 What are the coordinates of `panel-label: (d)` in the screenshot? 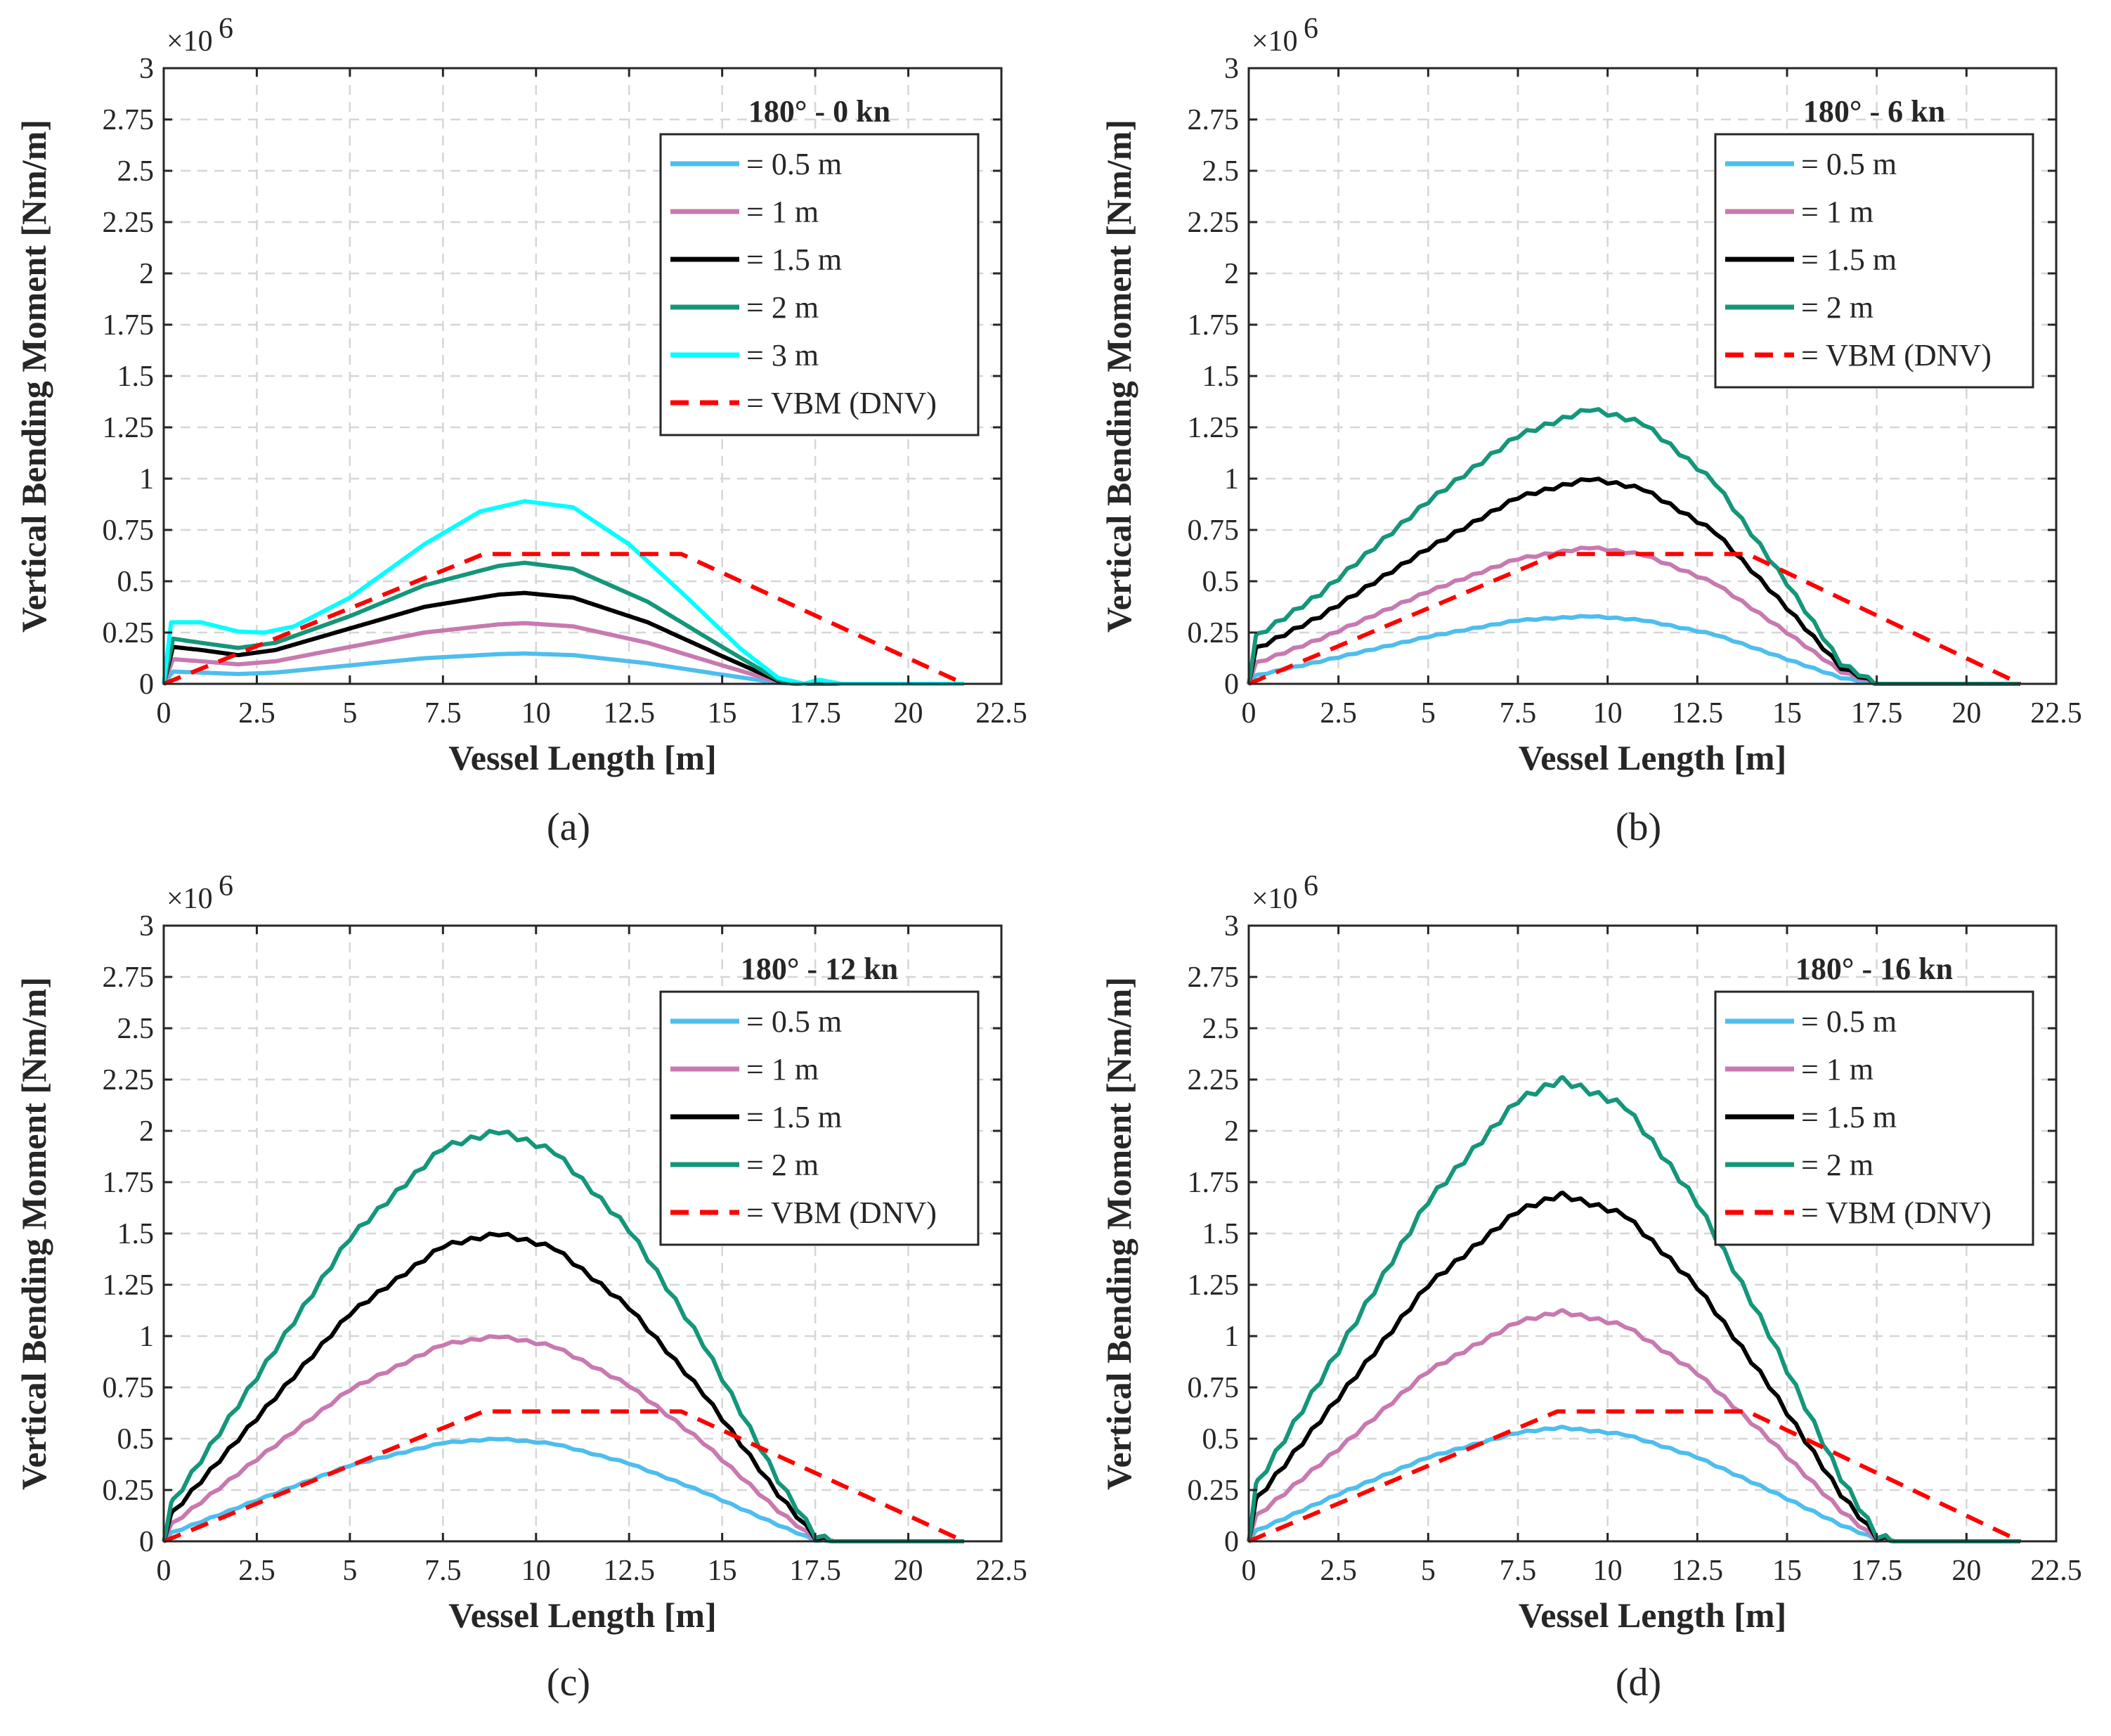 It's located at (1638, 1682).